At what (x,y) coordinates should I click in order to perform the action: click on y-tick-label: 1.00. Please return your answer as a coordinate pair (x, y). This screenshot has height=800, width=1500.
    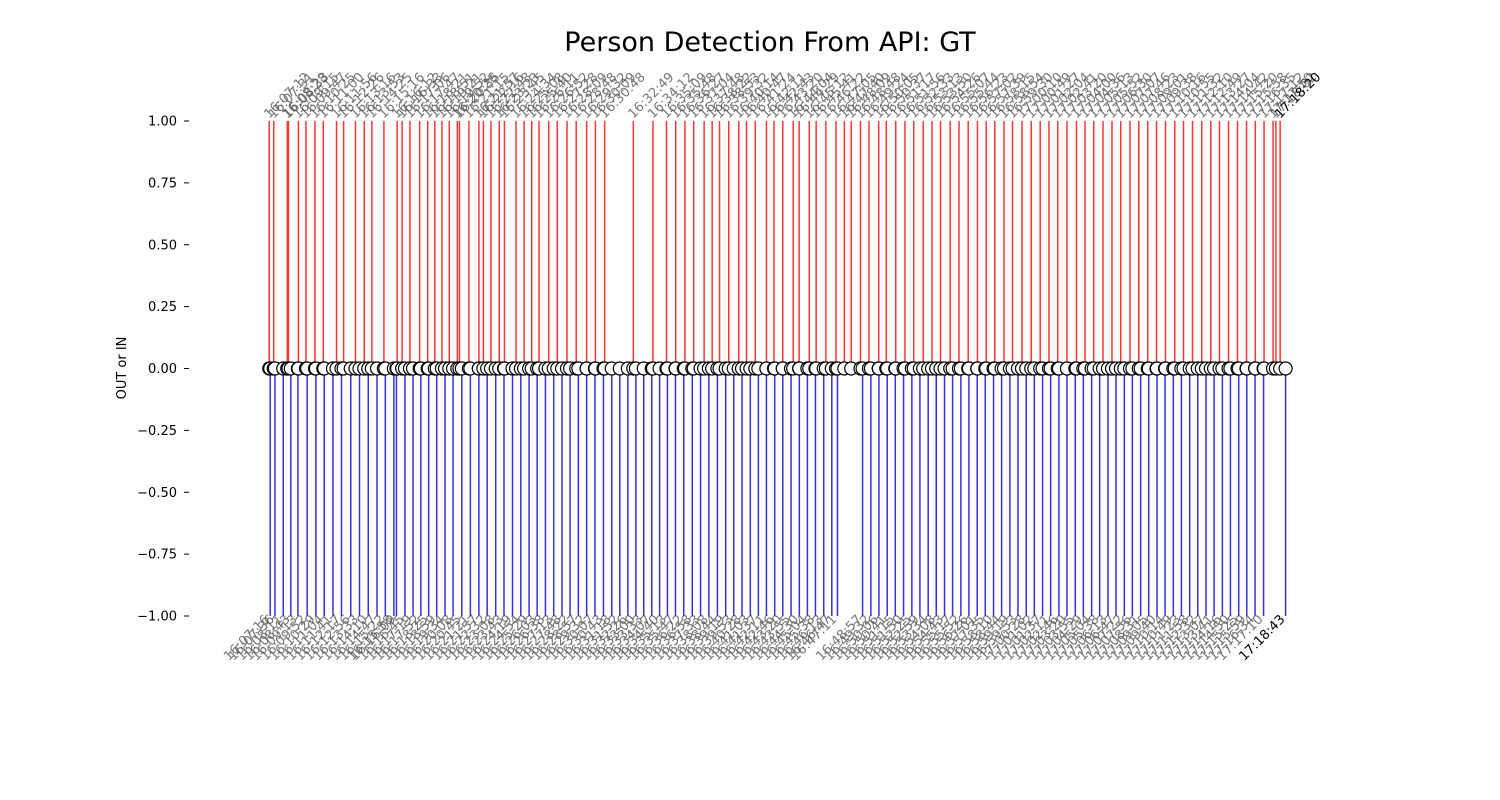
    Looking at the image, I should click on (162, 122).